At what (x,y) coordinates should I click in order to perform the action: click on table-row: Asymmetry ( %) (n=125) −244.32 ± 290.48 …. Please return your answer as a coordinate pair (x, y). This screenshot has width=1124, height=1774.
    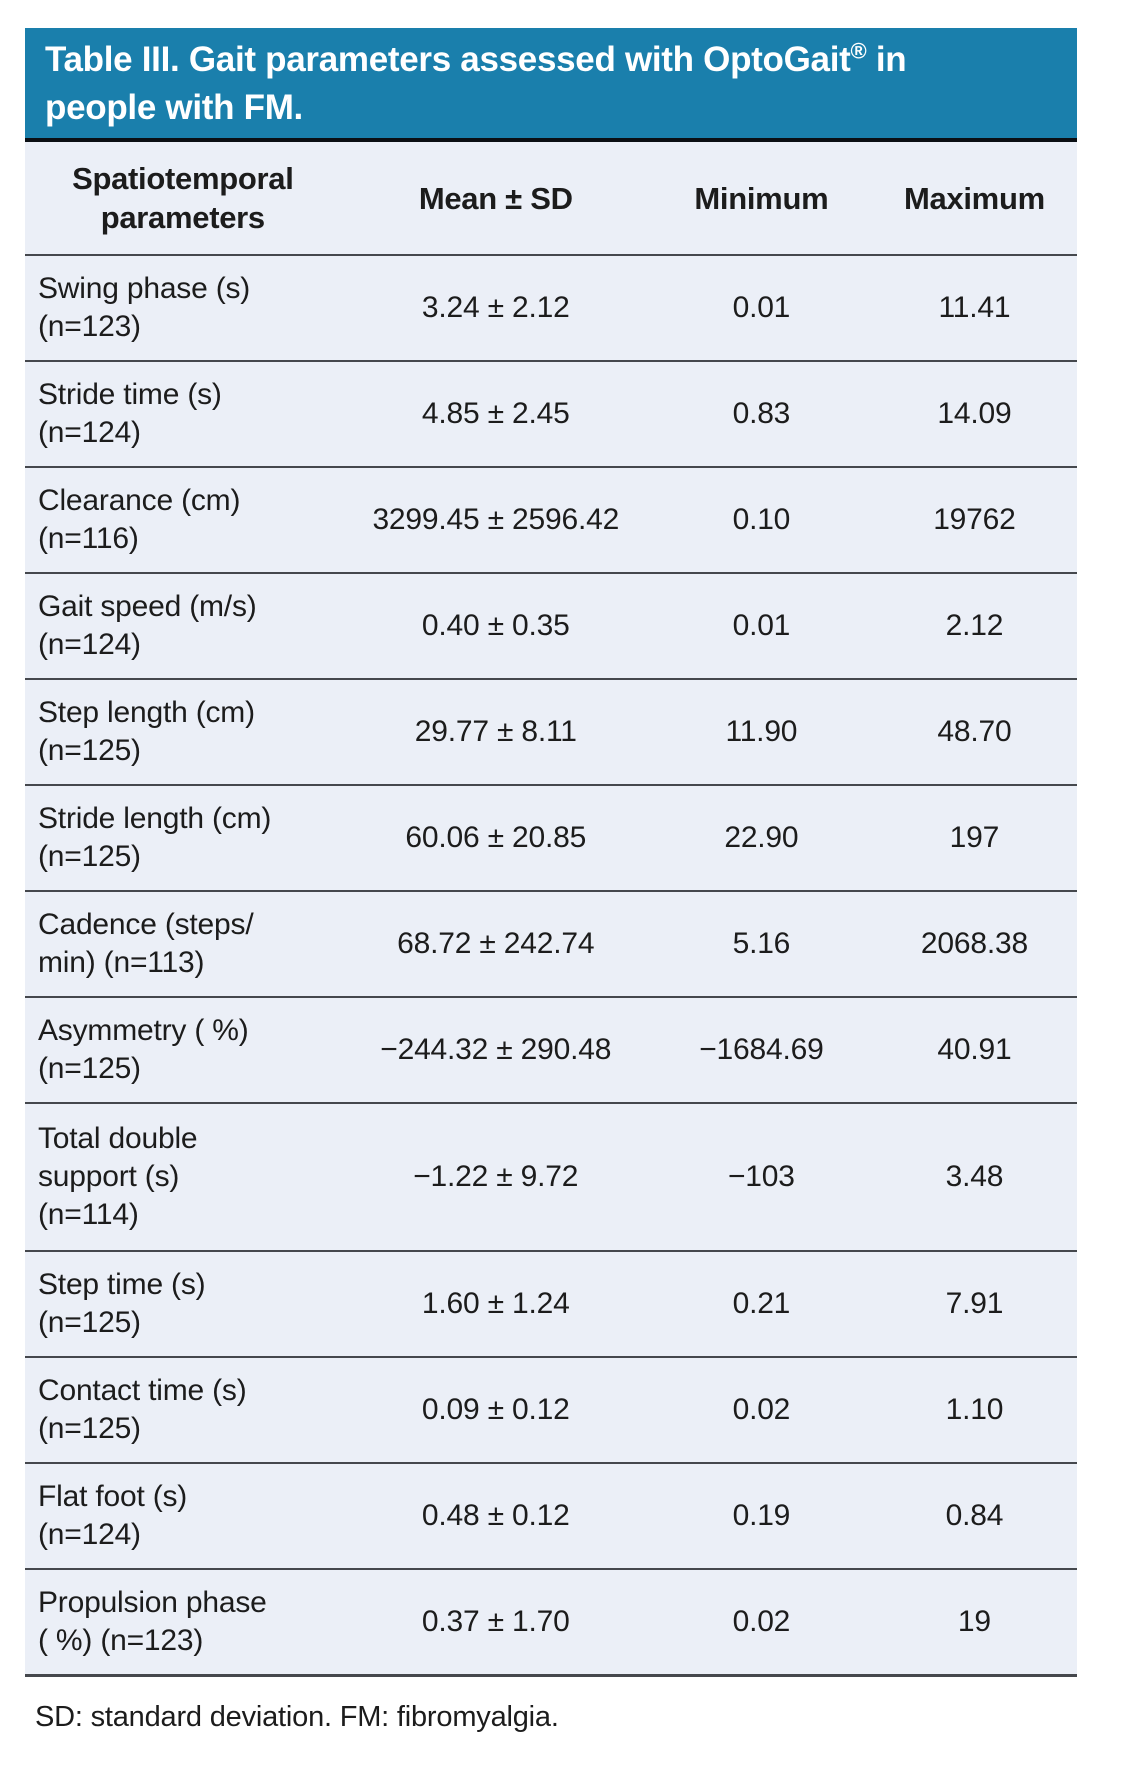
    Looking at the image, I should click on (551, 1049).